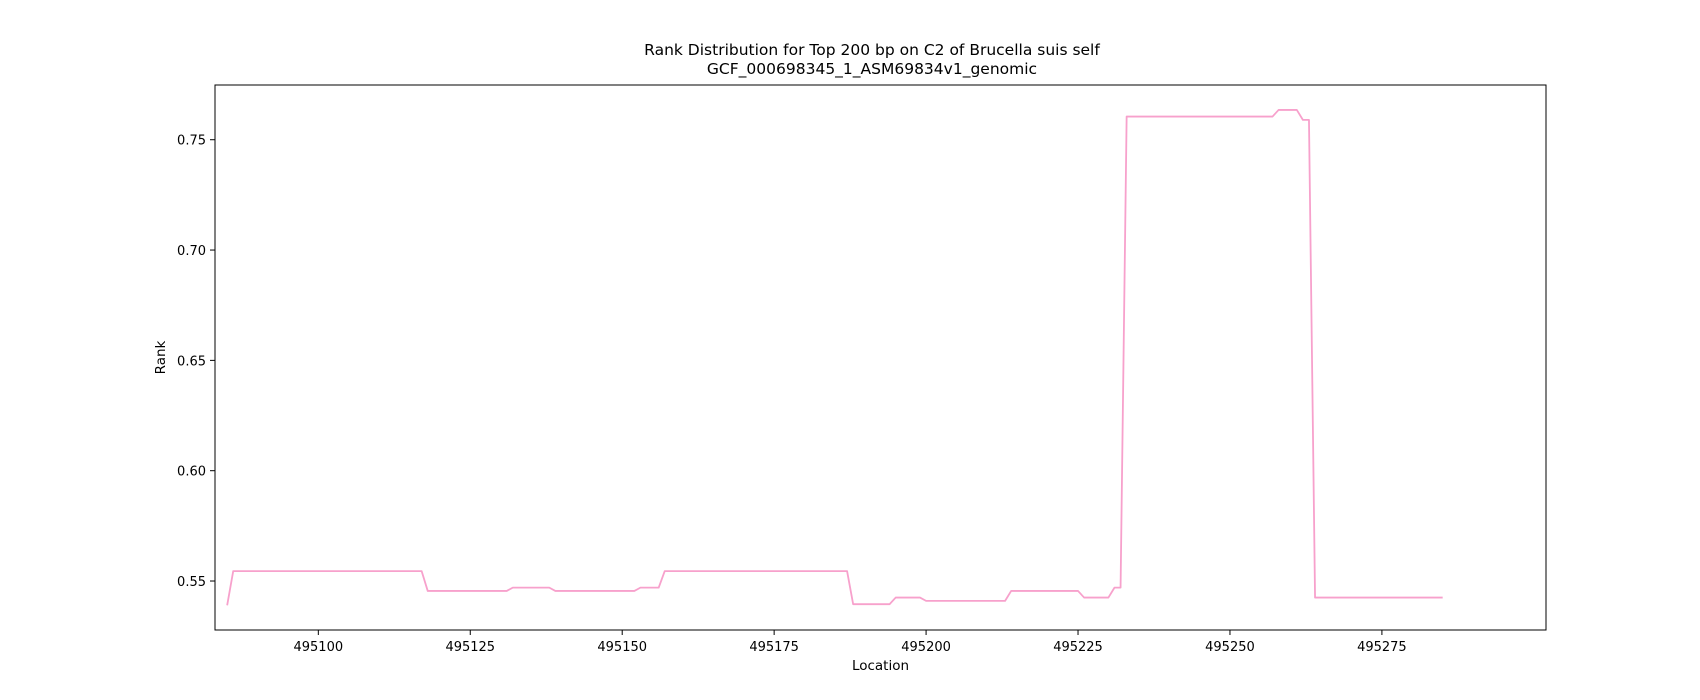 The width and height of the screenshot is (1700, 700). Describe the element at coordinates (191, 582) in the screenshot. I see `y-tick-label: 0.55` at that location.